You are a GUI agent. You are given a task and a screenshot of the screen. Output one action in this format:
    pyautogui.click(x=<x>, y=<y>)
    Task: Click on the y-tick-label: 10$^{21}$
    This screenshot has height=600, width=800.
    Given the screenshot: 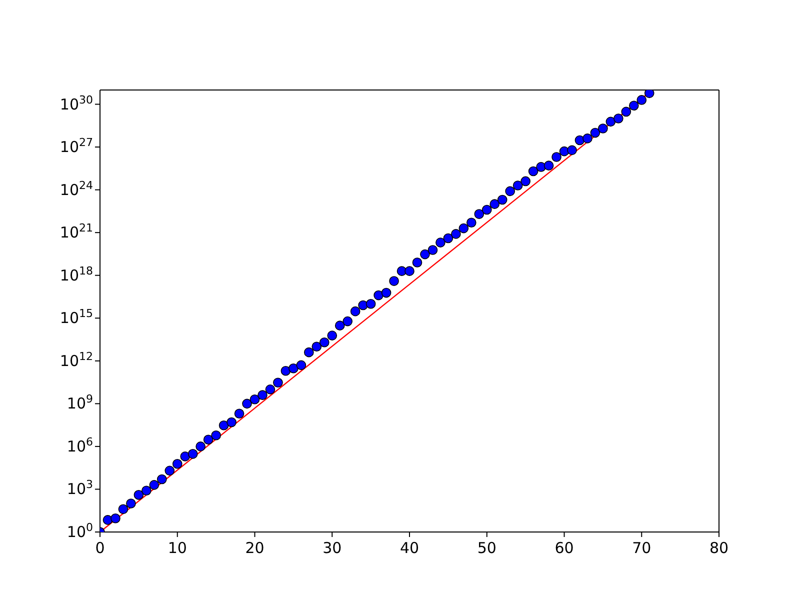 What is the action you would take?
    pyautogui.click(x=76, y=231)
    